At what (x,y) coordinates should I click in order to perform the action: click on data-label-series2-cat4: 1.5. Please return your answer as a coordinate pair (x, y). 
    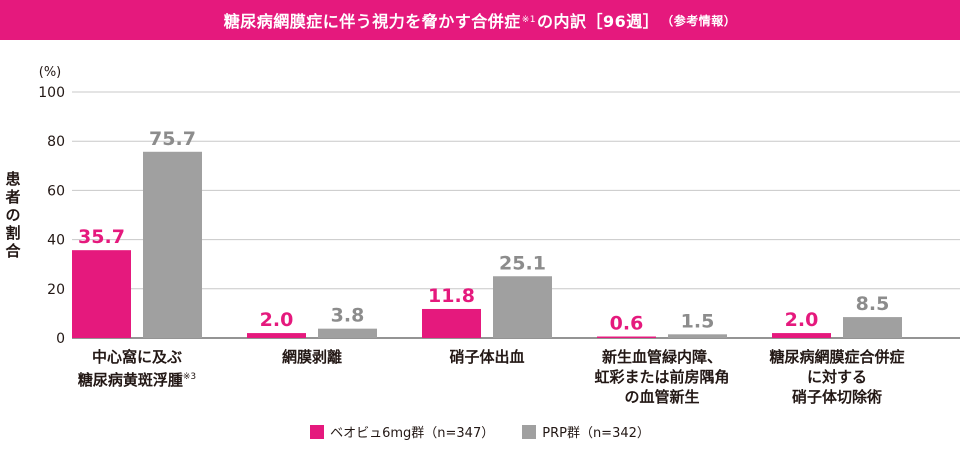
    Looking at the image, I should click on (698, 321).